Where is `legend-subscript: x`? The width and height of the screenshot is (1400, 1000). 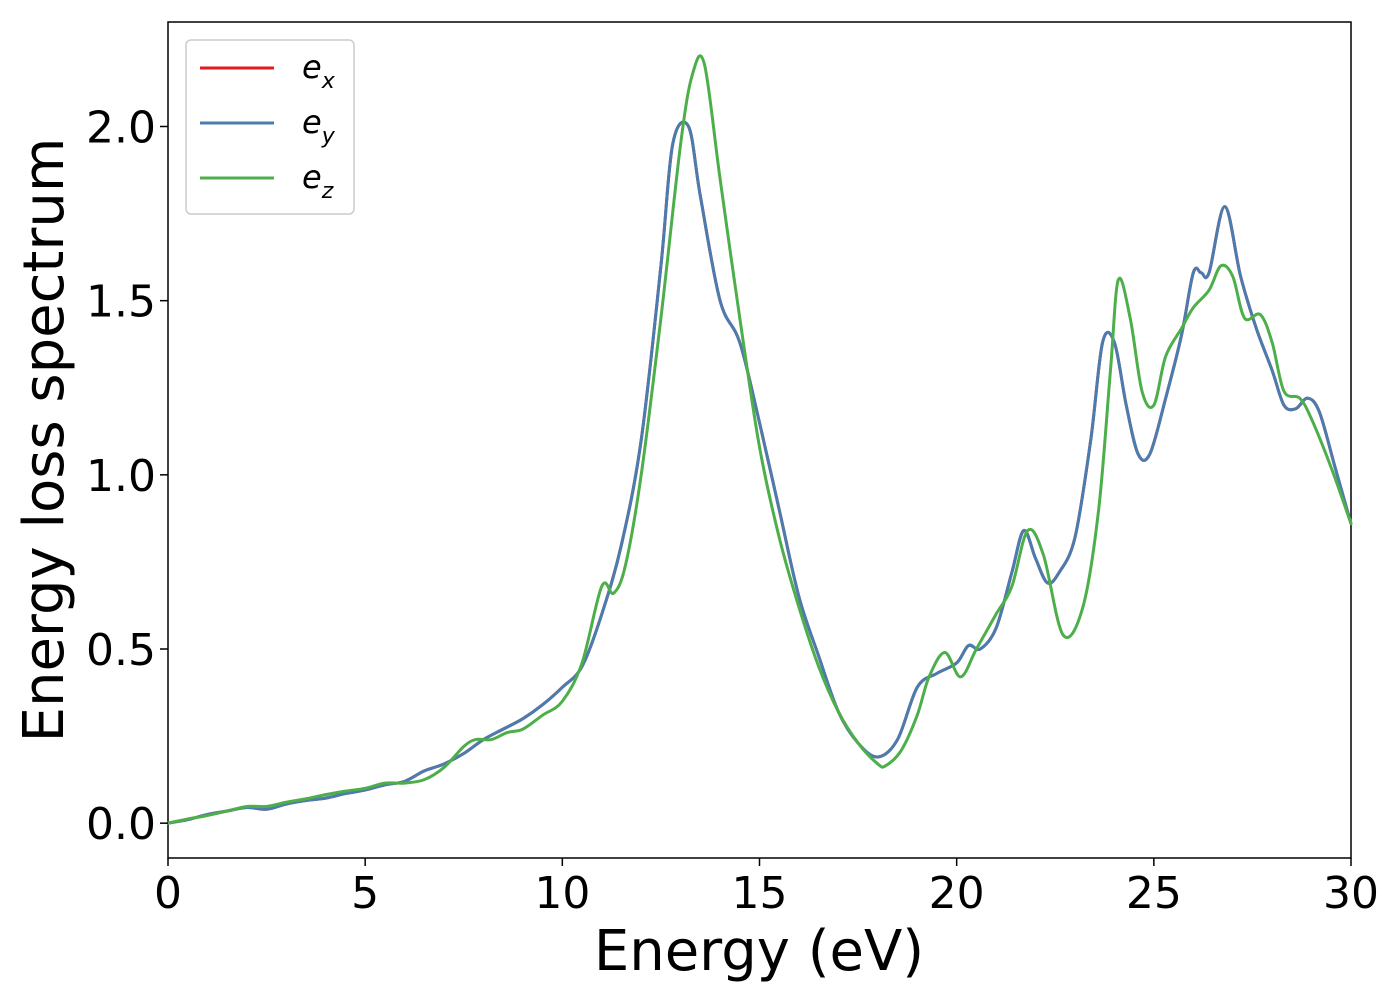 legend-subscript: x is located at coordinates (328, 81).